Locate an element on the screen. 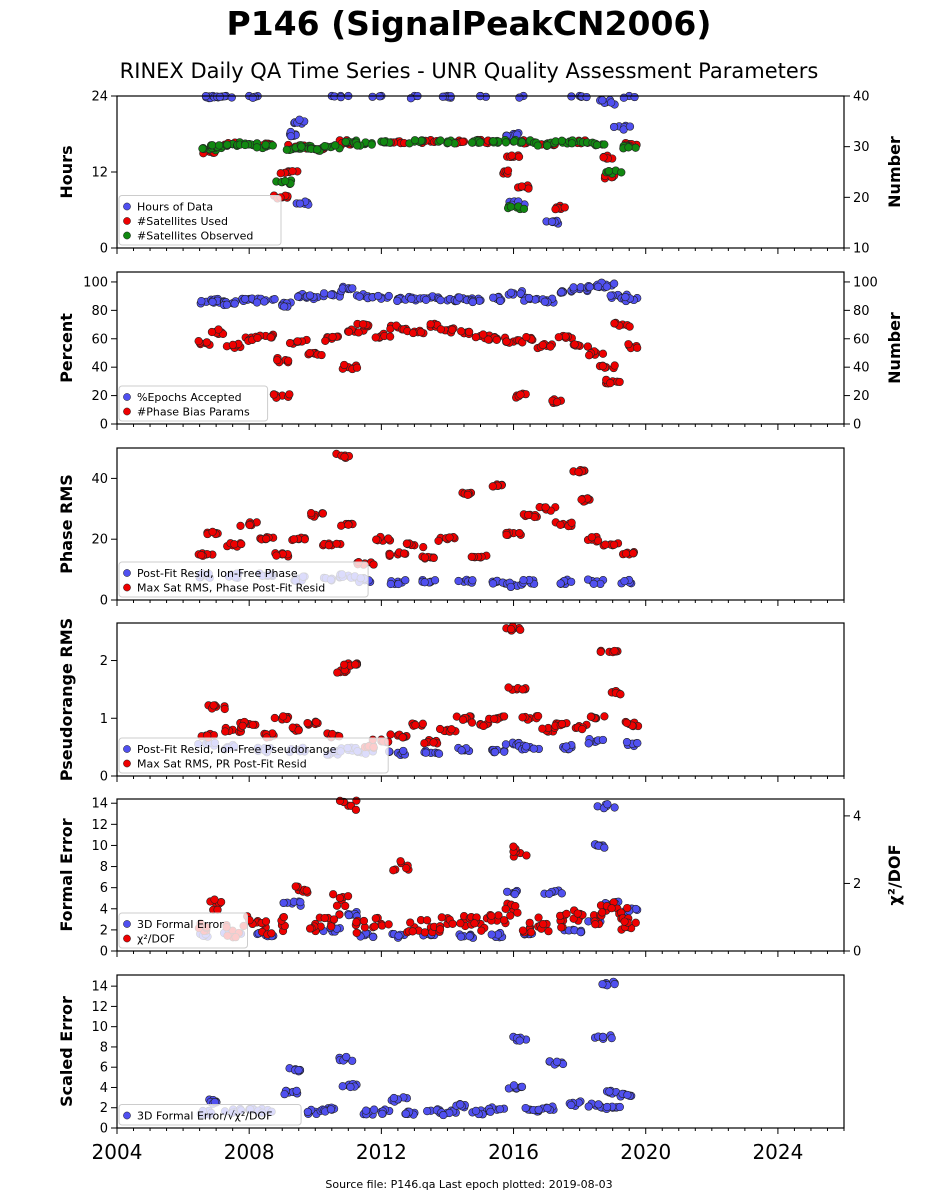 Image resolution: width=937 pixels, height=1200 pixels. legend: 3D Formal Error χ²/DOF is located at coordinates (183, 930).